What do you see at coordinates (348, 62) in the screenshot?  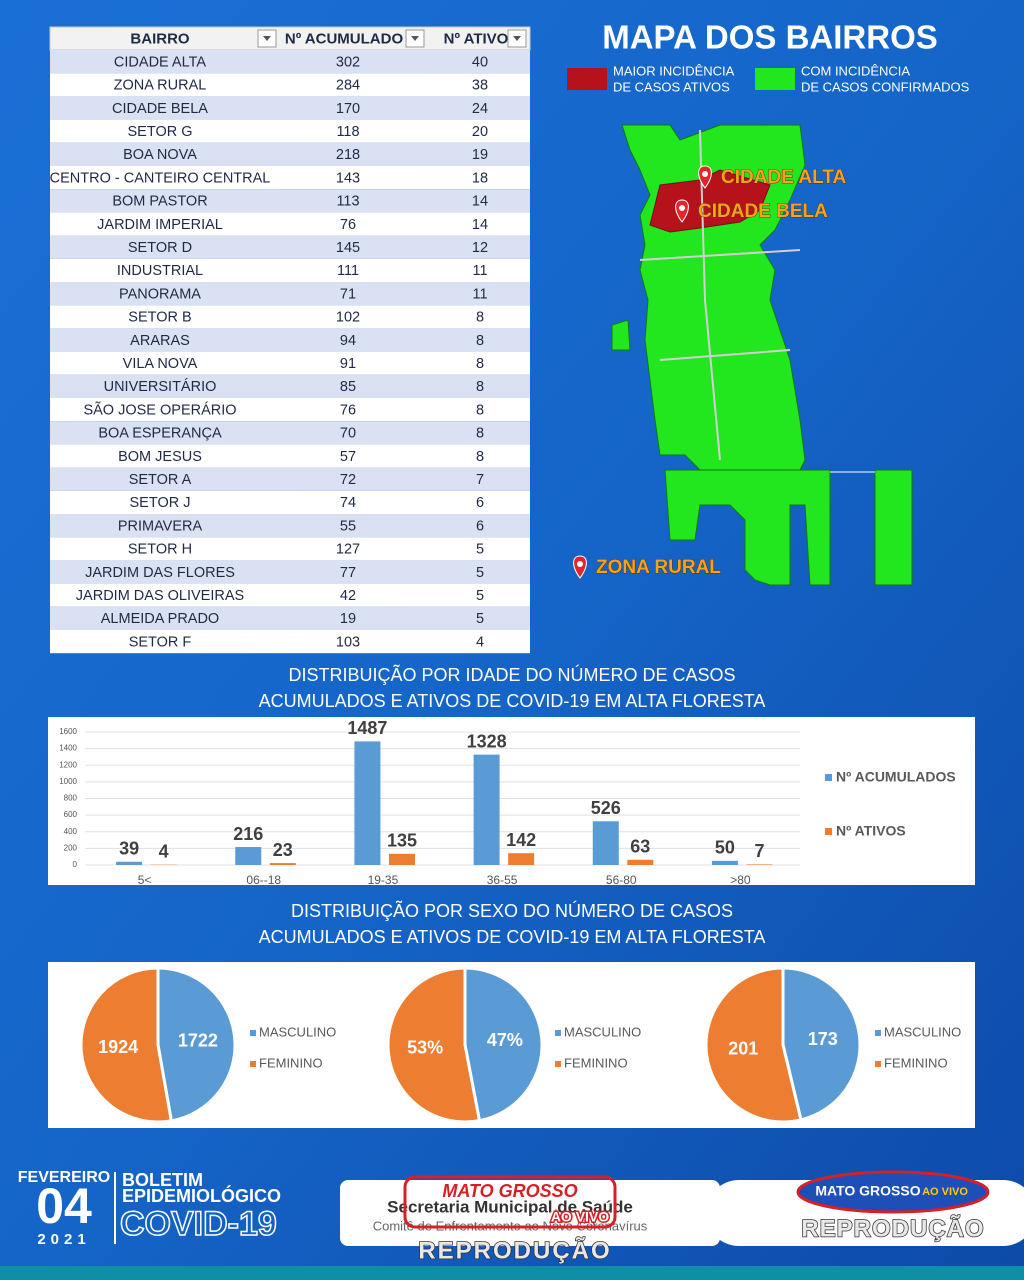 I see `table-number: 302` at bounding box center [348, 62].